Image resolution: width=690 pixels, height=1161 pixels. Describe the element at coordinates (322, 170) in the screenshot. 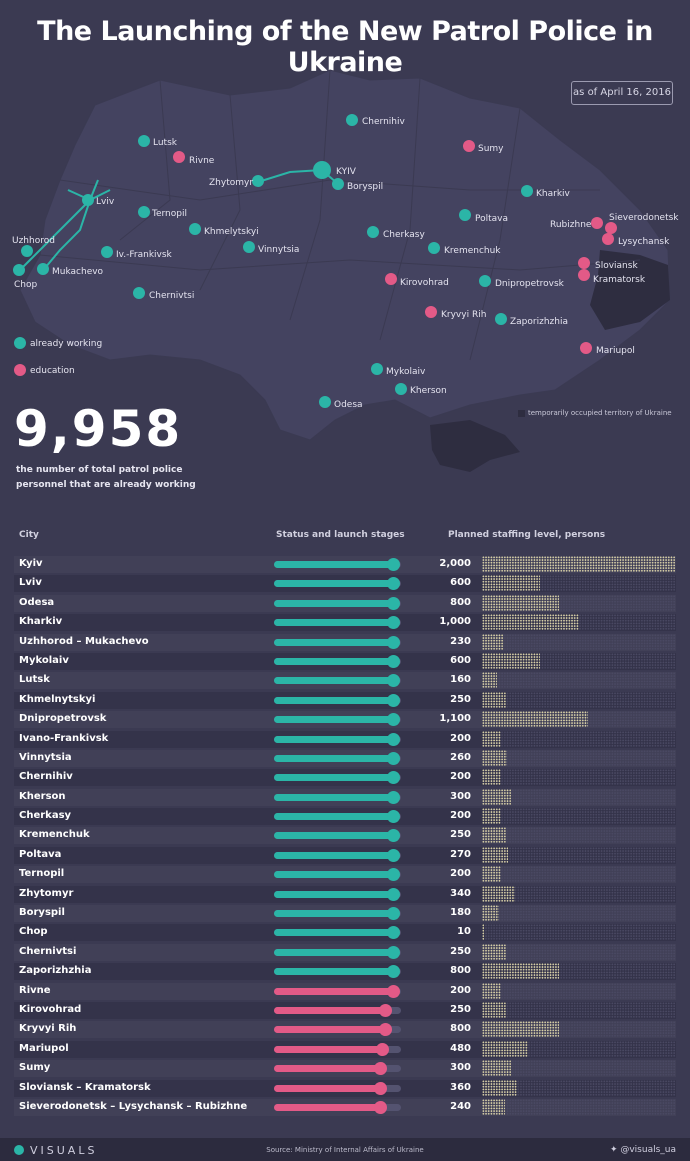

I see `map-dot-kyiv` at that location.